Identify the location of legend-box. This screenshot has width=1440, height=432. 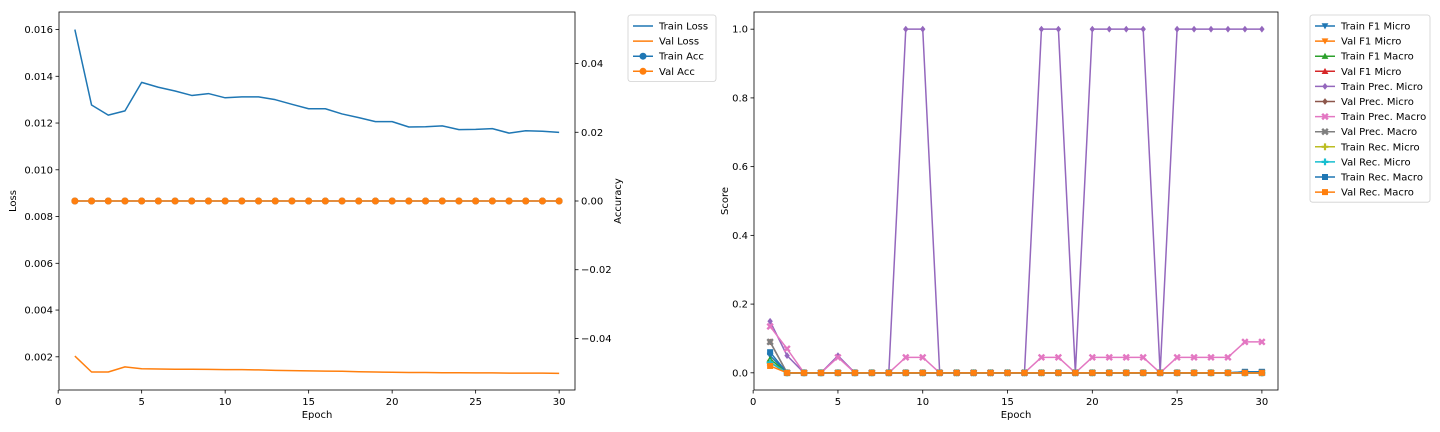
(1370, 108).